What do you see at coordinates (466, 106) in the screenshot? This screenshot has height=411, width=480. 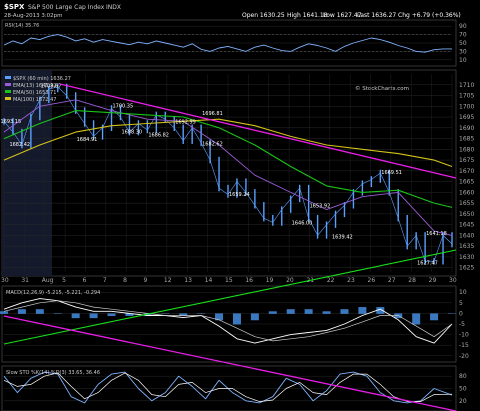 I see `price-y-tick-label: 1700` at bounding box center [466, 106].